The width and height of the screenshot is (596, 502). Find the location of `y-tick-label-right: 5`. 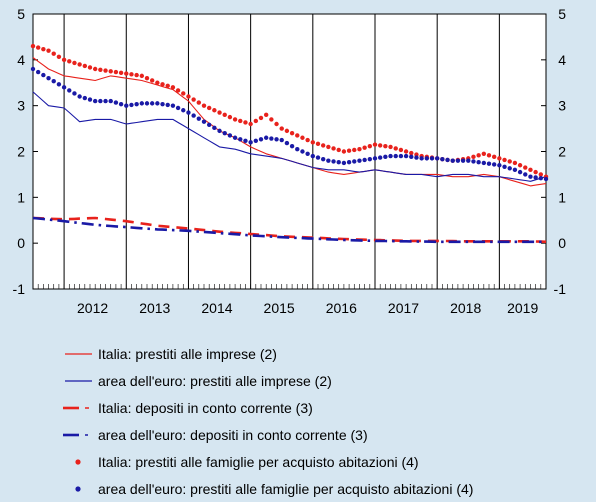

y-tick-label-right: 5 is located at coordinates (562, 14).